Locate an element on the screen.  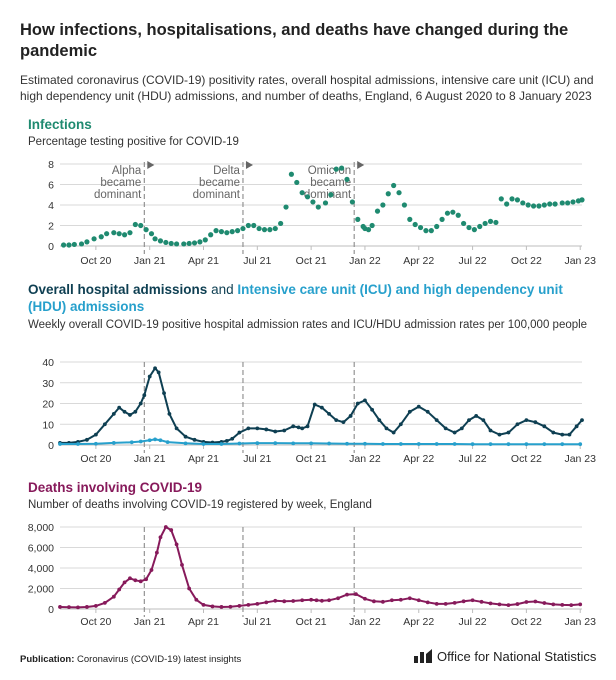
x-tick-label: Jan 23 is located at coordinates (580, 622).